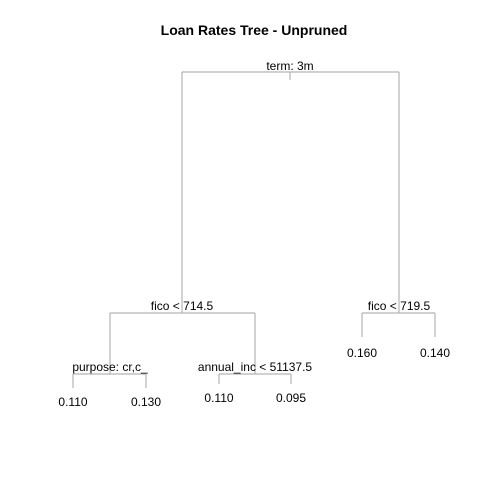  What do you see at coordinates (398, 324) in the screenshot?
I see `right-split-branches` at bounding box center [398, 324].